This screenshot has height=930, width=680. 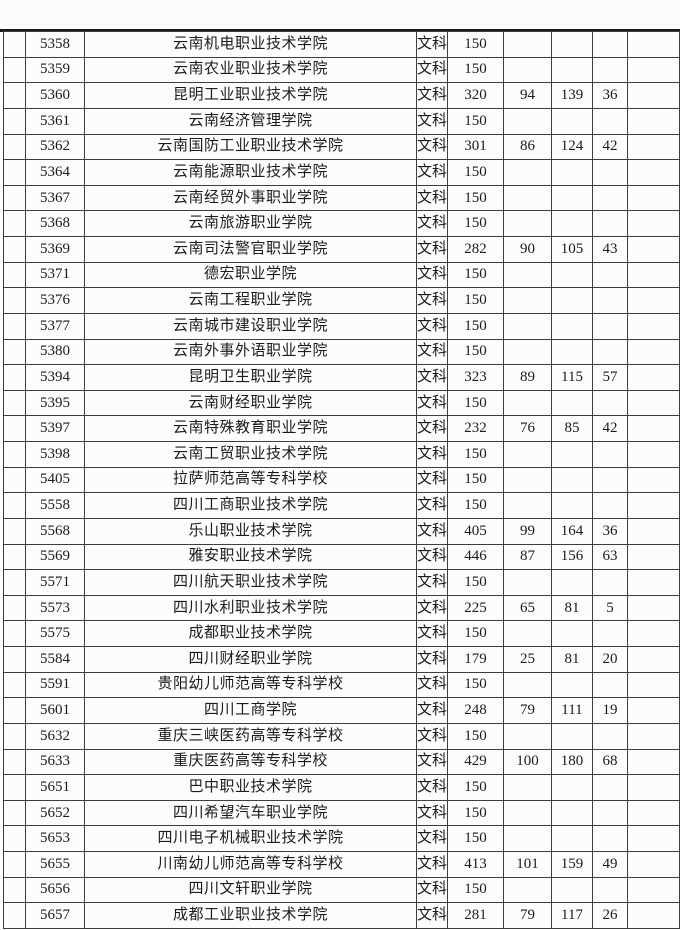 What do you see at coordinates (572, 915) in the screenshot?
I see `stat2-cell: 117` at bounding box center [572, 915].